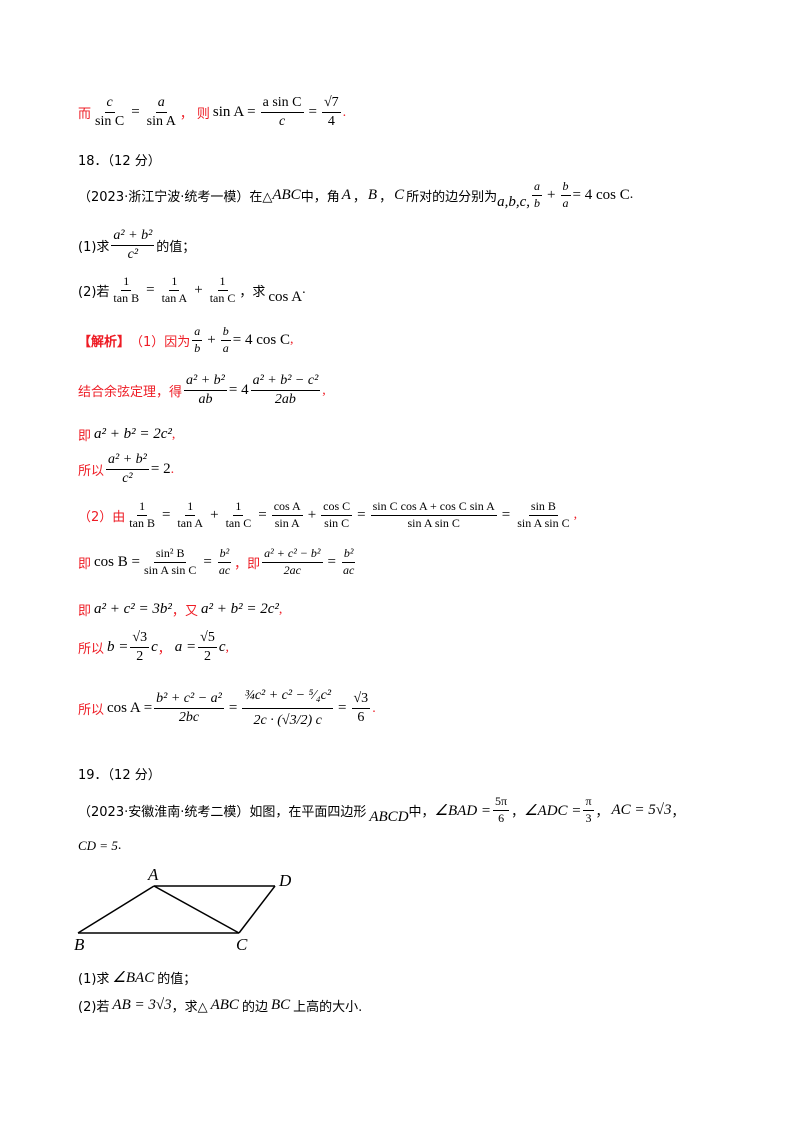 The image size is (800, 1132). I want to click on ze-label: 则, so click(203, 115).